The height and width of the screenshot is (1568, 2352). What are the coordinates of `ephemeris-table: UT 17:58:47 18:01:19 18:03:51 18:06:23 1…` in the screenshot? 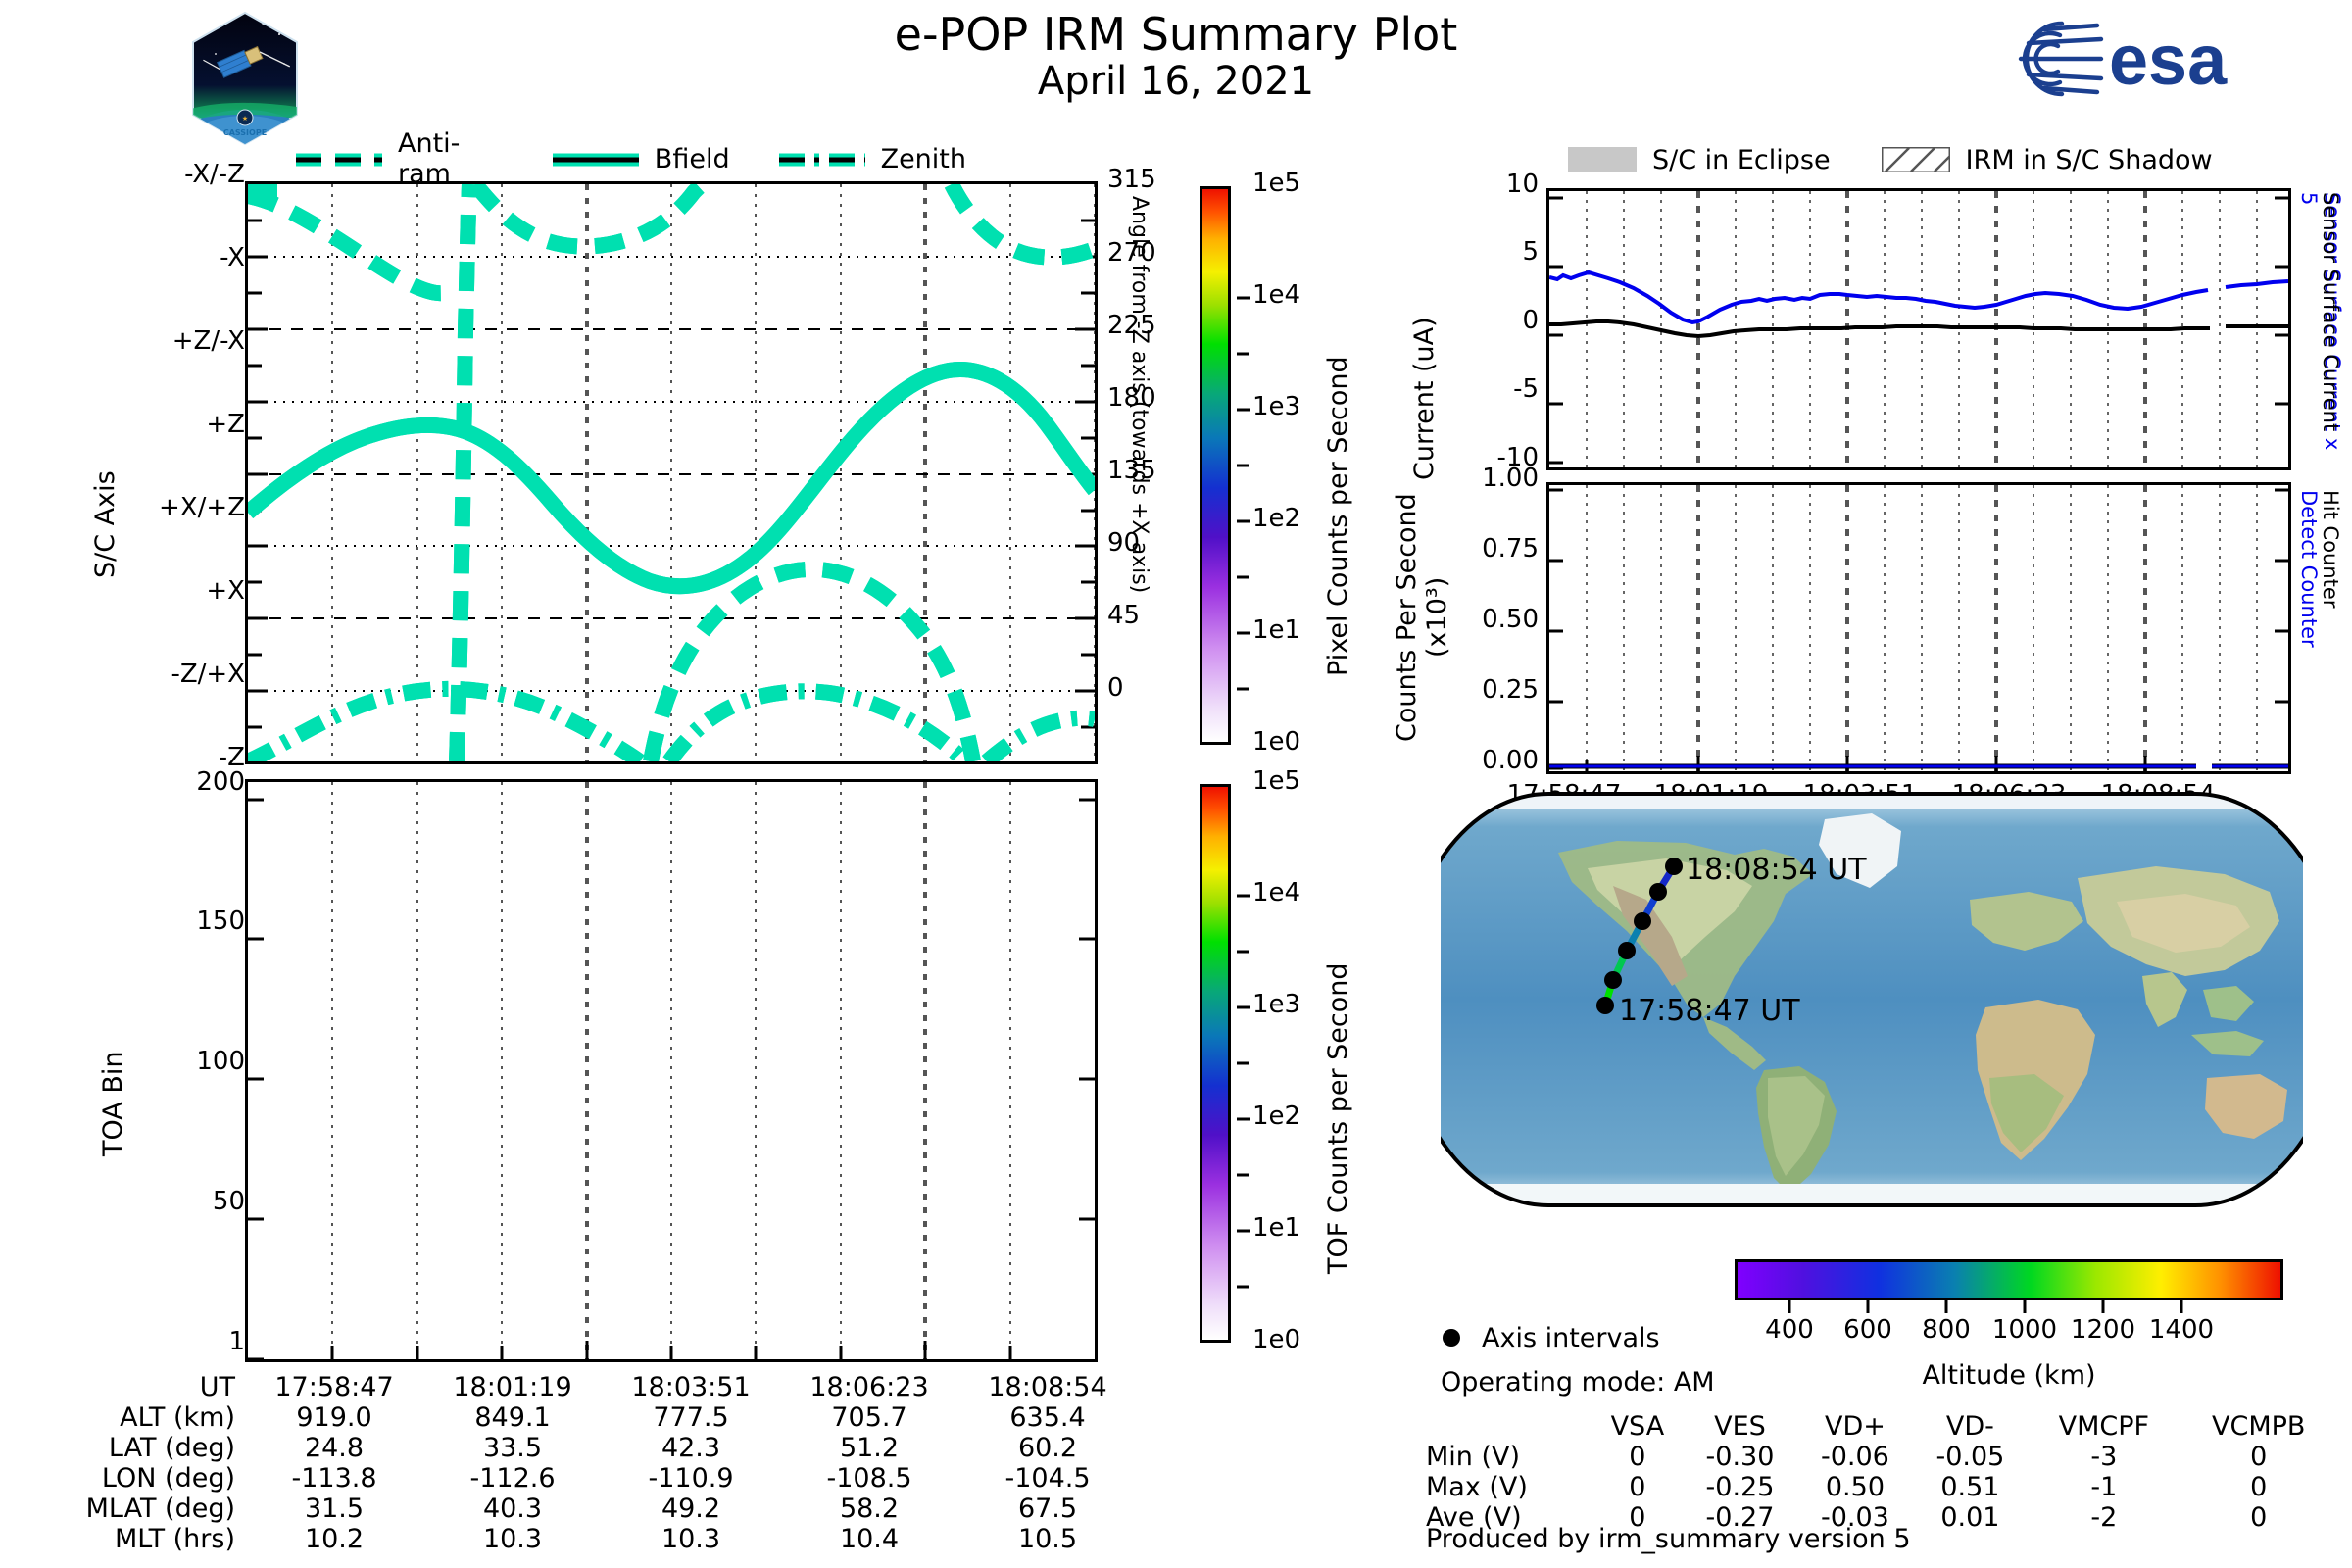 It's located at (588, 1463).